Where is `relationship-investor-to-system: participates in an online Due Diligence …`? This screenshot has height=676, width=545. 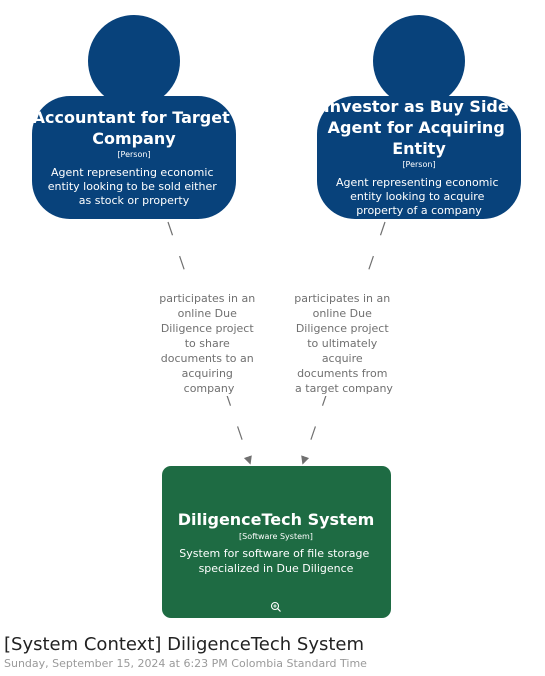 relationship-investor-to-system: participates in an online Due Diligence … is located at coordinates (344, 343).